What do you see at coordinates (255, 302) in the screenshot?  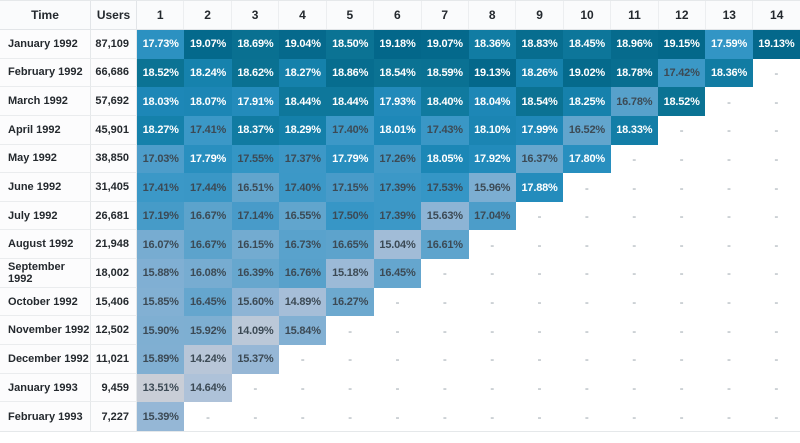 I see `retention-cell: 15.60%` at bounding box center [255, 302].